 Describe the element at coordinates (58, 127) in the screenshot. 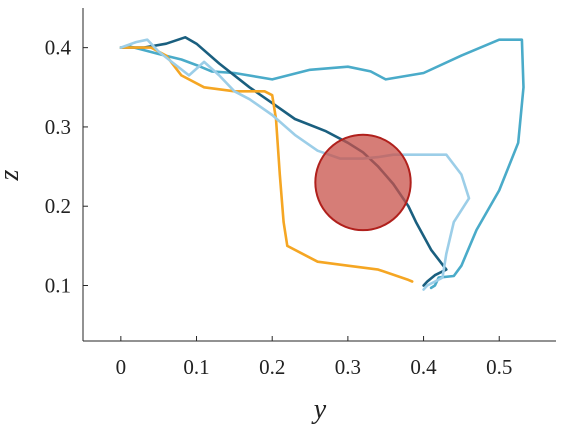

I see `y-tick-label: 0.3` at that location.